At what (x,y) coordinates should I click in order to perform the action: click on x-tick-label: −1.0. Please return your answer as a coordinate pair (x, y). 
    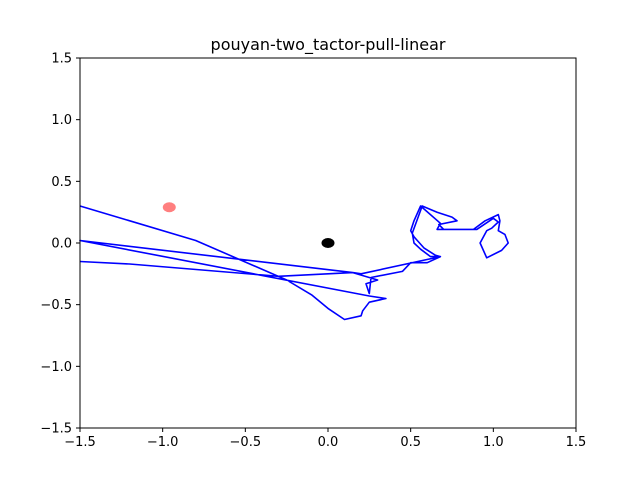
    Looking at the image, I should click on (163, 442).